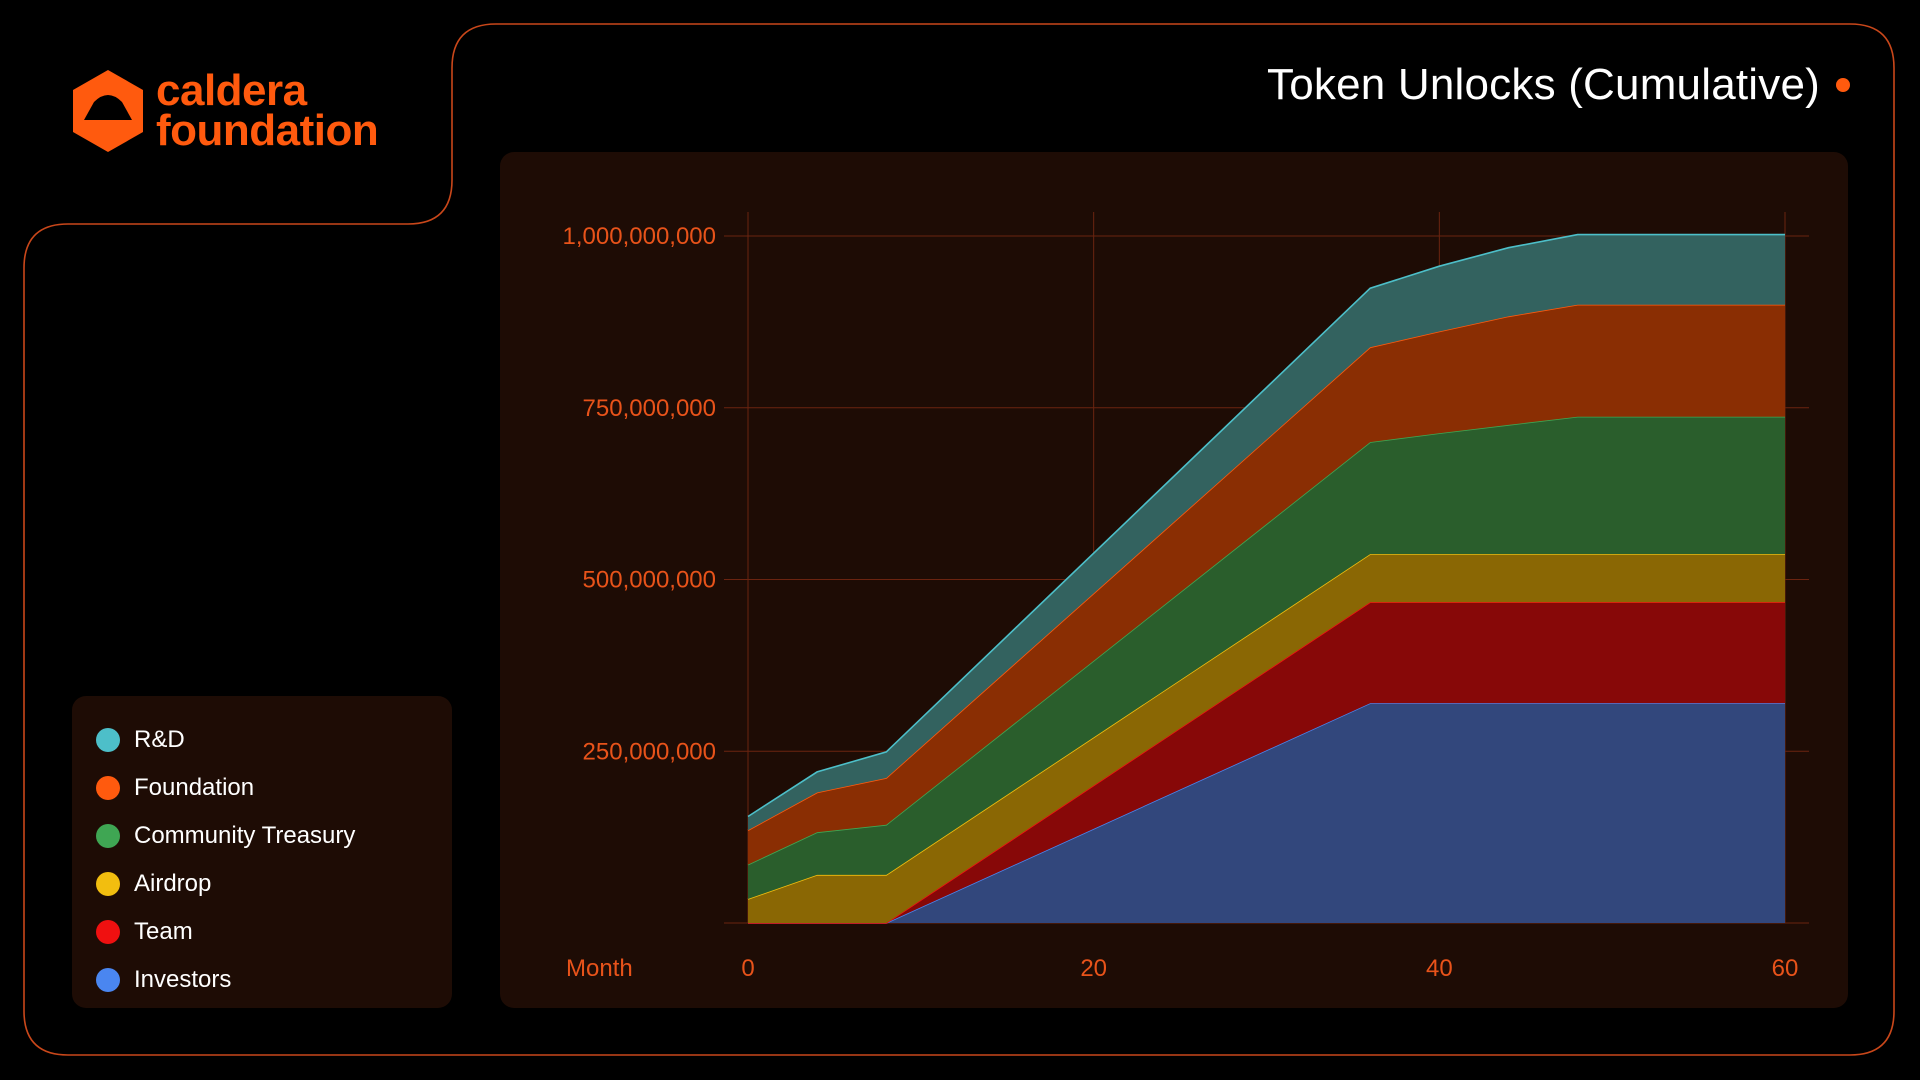  I want to click on legend-item: Foundation, so click(262, 788).